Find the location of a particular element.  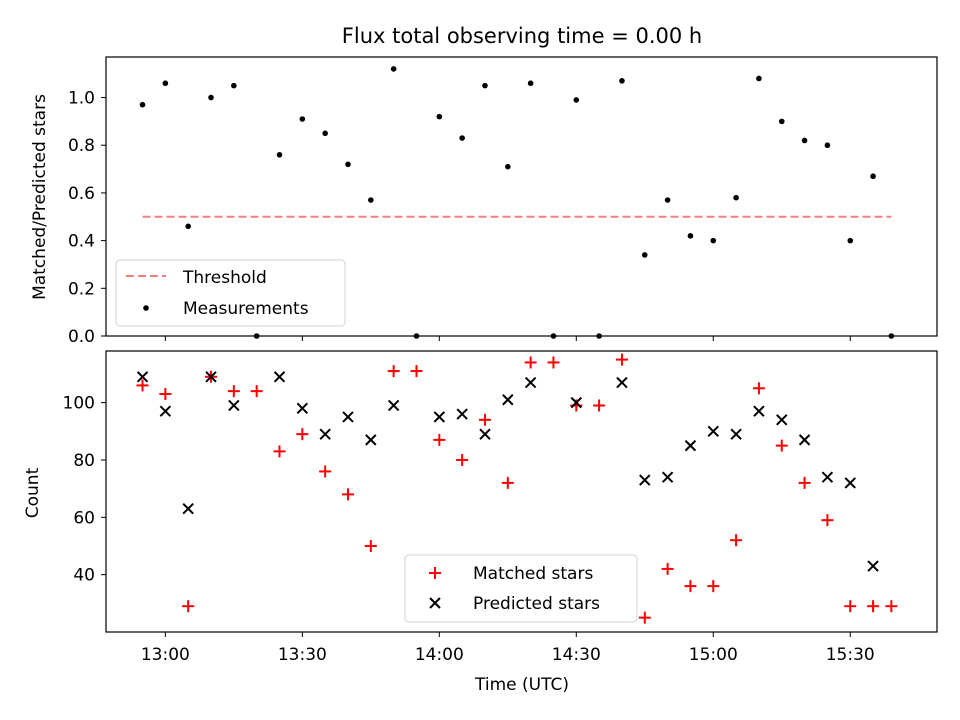

legend-ratio: Threshold Measurements is located at coordinates (230, 293).